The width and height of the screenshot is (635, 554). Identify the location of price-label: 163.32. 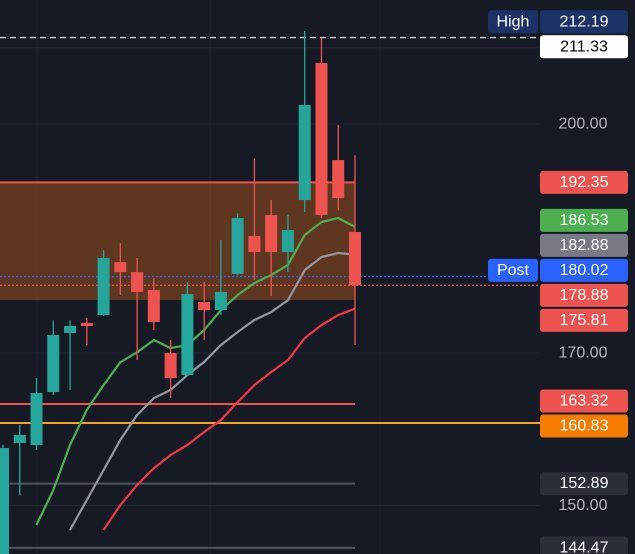
(584, 401).